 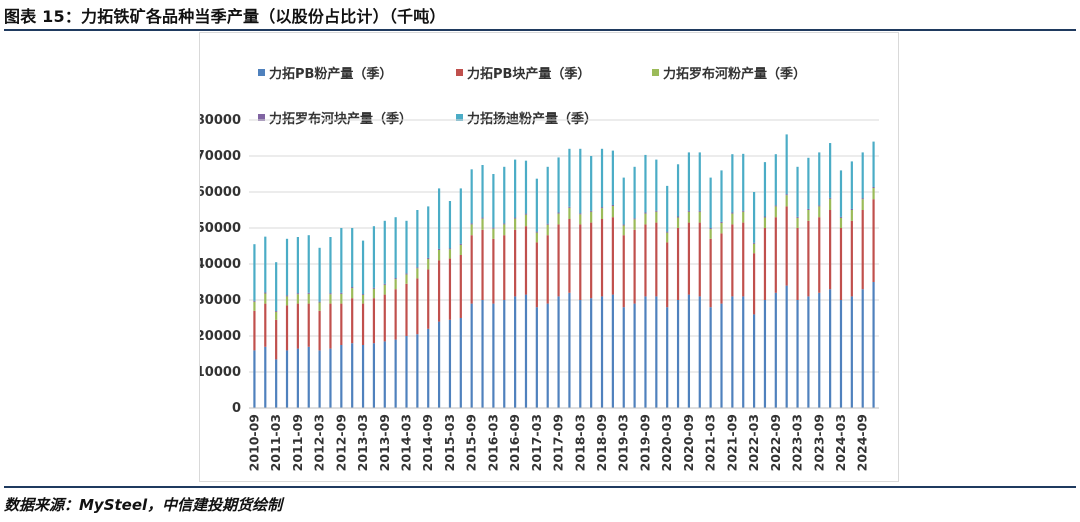 What do you see at coordinates (688, 442) in the screenshot?
I see `x-tick-label: 2020-09` at bounding box center [688, 442].